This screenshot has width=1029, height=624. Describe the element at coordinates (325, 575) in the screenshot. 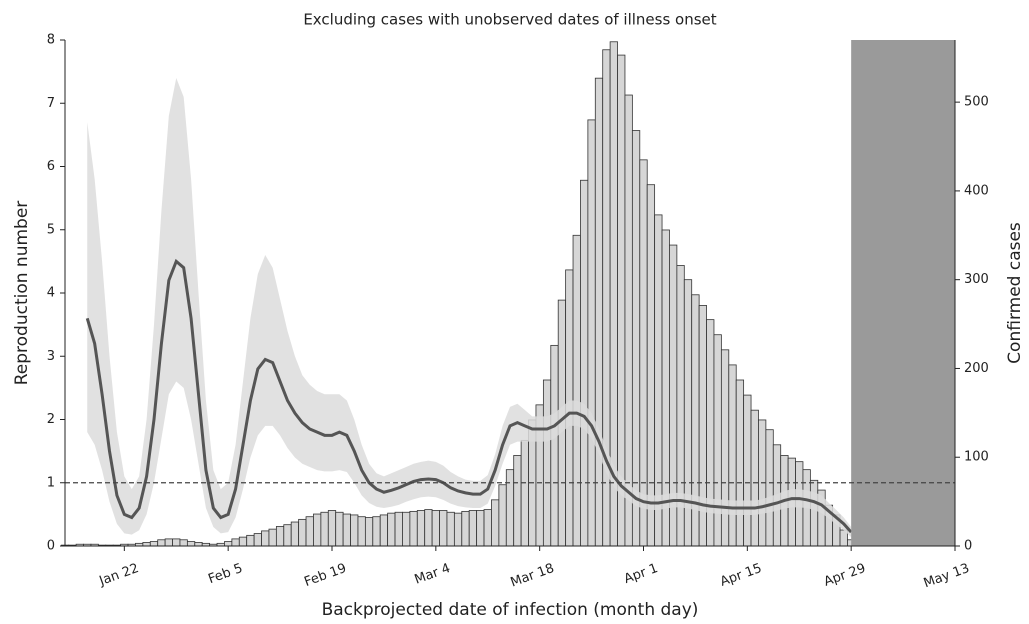

I see `x-tick-label: Feb 19` at that location.